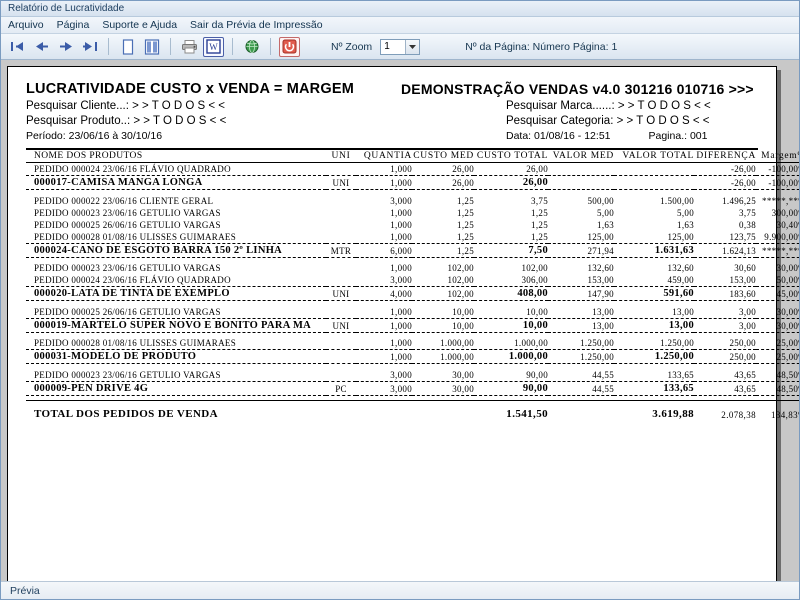  What do you see at coordinates (41, 47) in the screenshot?
I see `previous-page-icon` at bounding box center [41, 47].